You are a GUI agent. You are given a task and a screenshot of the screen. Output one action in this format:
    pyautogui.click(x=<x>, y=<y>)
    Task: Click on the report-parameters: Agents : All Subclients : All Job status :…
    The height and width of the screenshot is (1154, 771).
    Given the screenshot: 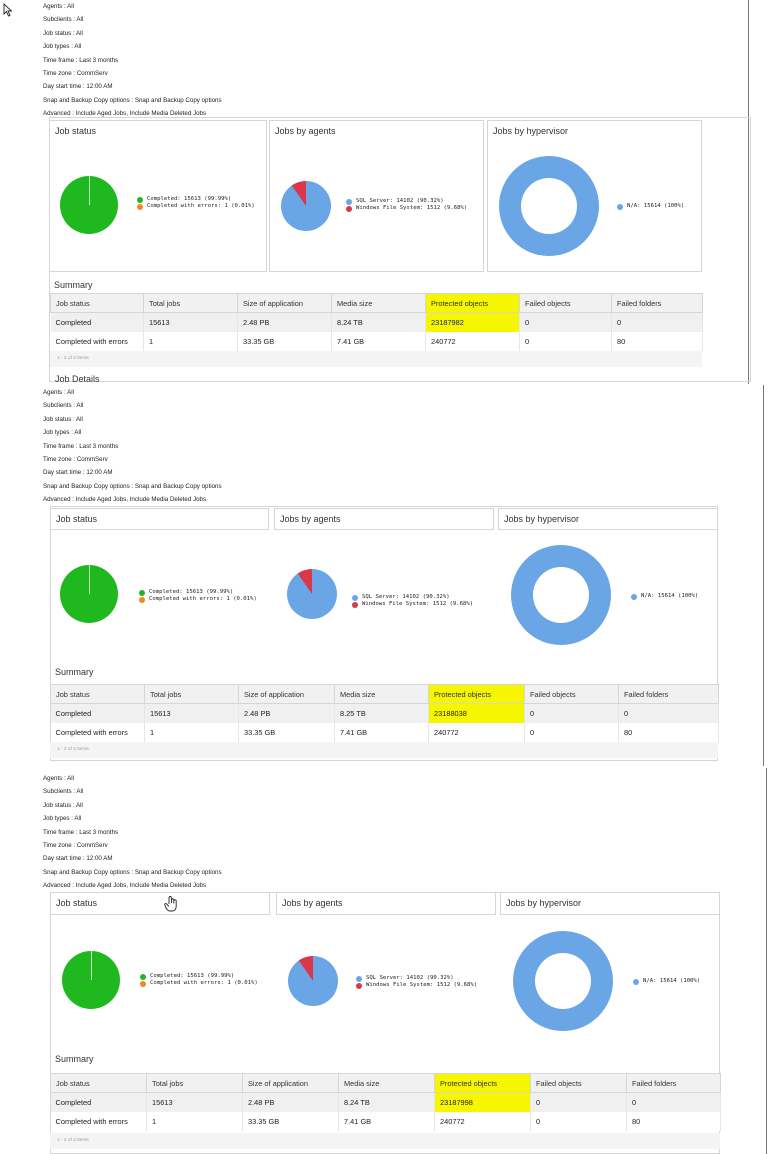 What is the action you would take?
    pyautogui.click(x=132, y=446)
    